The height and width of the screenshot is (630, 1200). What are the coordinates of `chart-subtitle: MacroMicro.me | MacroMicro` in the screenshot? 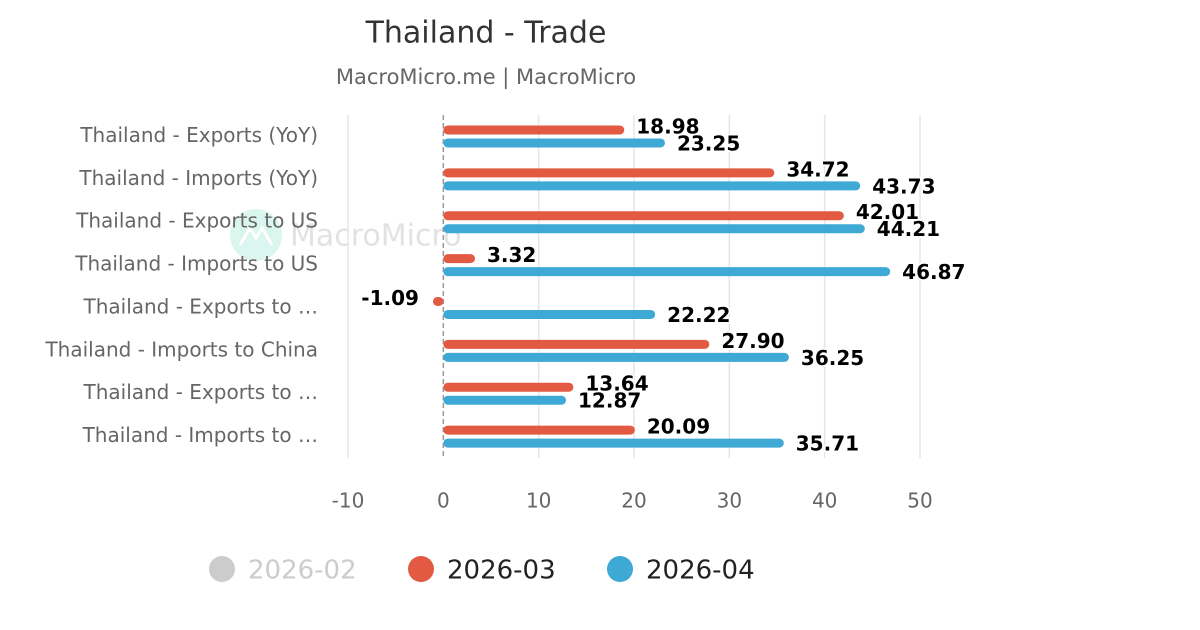 It's located at (486, 77).